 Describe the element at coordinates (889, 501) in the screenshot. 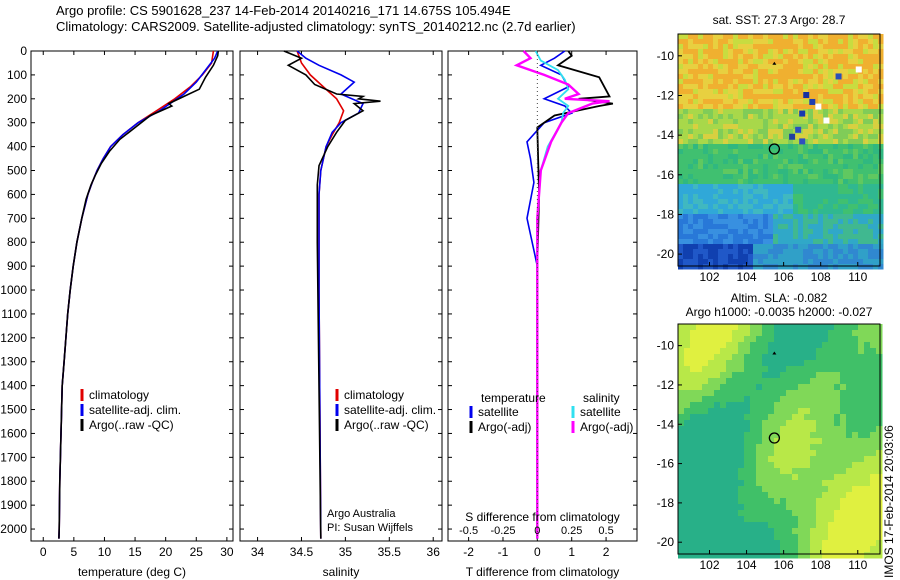

I see `side-stamp: IMOS 17-Feb-2014 20:03:06` at that location.